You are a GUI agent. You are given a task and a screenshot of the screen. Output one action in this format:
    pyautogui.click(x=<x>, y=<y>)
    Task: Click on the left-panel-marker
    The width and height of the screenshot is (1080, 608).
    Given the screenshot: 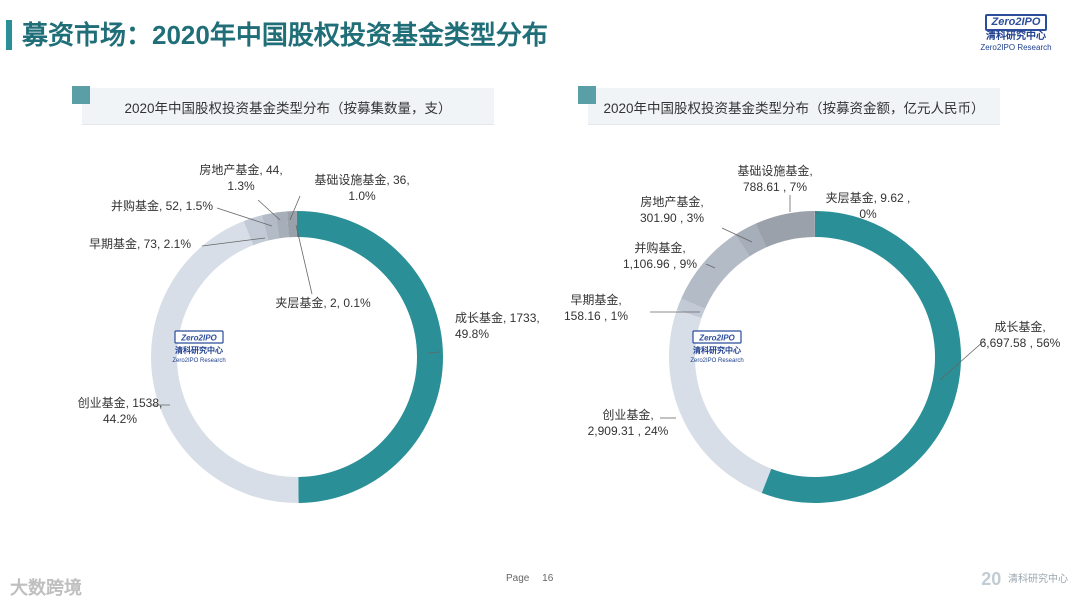 What is the action you would take?
    pyautogui.click(x=81, y=95)
    